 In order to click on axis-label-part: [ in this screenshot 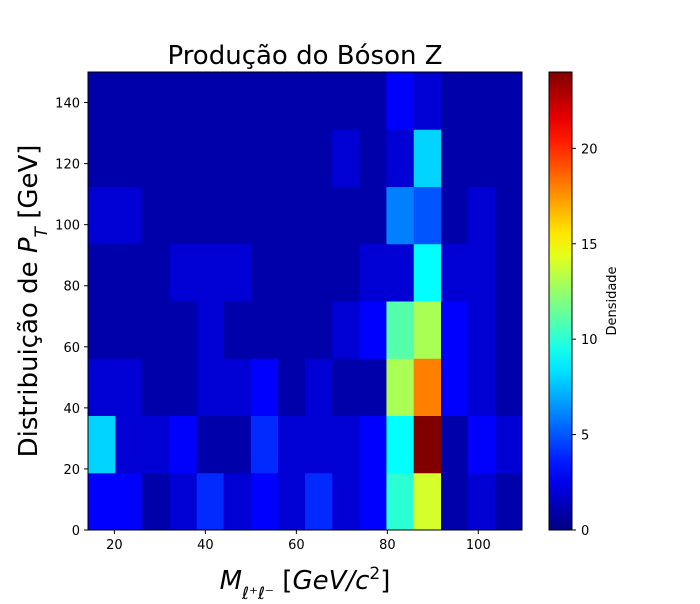, I will do `click(283, 581)`.